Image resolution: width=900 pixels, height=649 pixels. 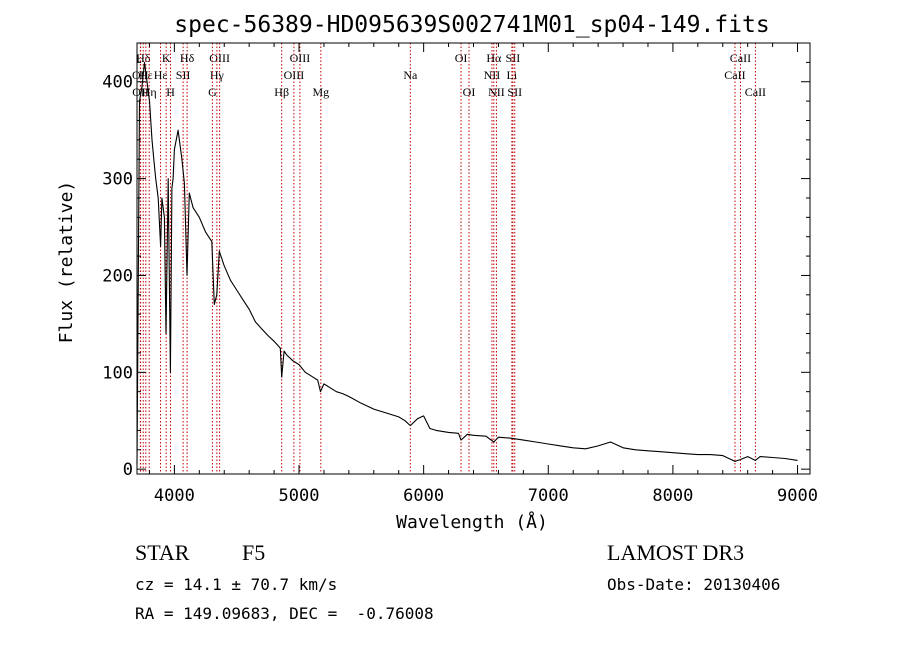 What do you see at coordinates (675, 552) in the screenshot?
I see `survey-name: LAMOST DR3` at bounding box center [675, 552].